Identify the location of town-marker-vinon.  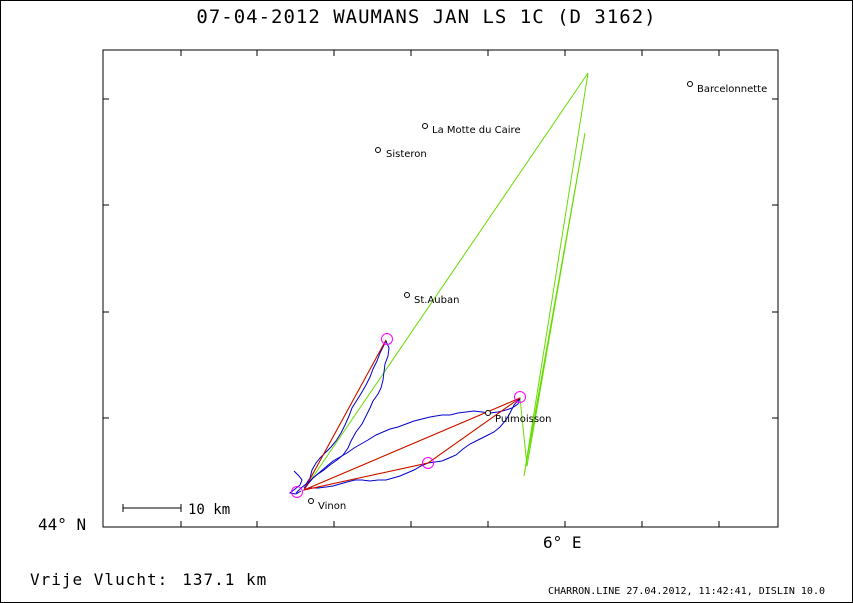
(311, 501).